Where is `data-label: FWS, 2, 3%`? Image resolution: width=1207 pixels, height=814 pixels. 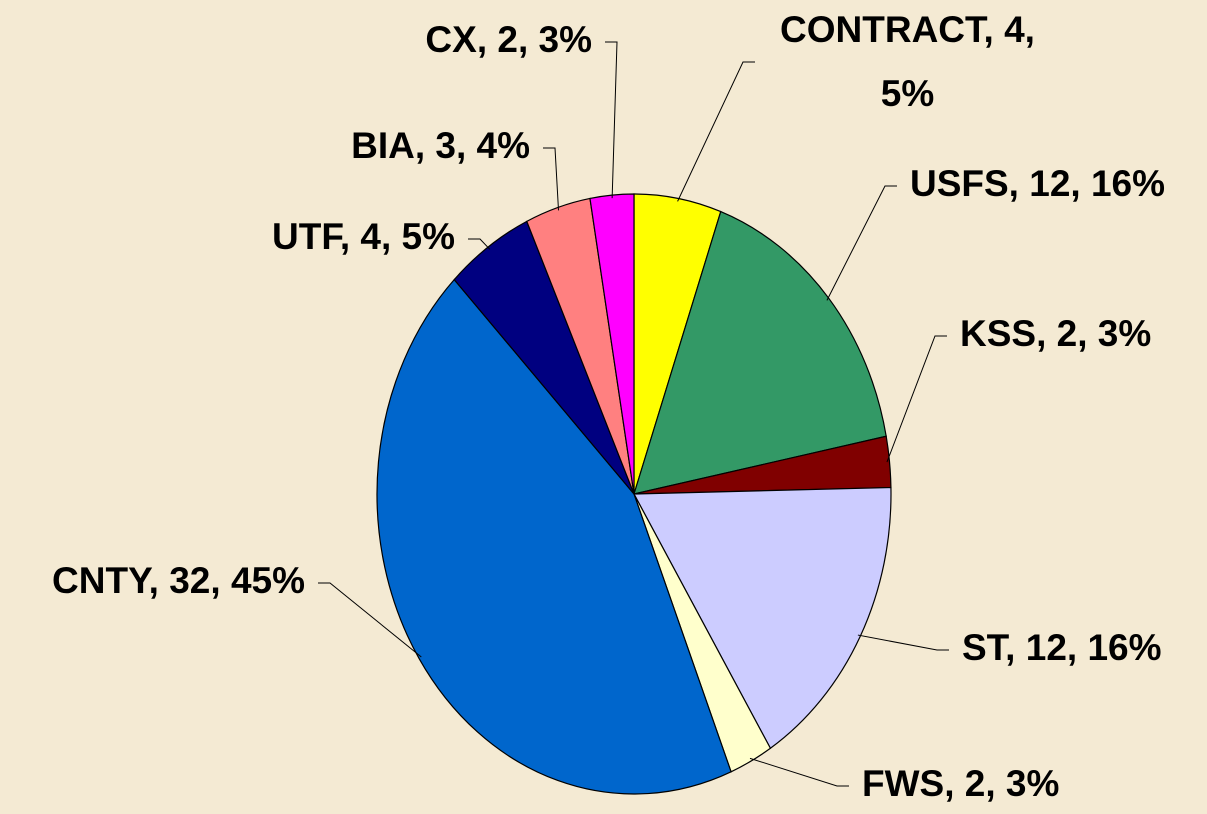
data-label: FWS, 2, 3% is located at coordinates (960, 783).